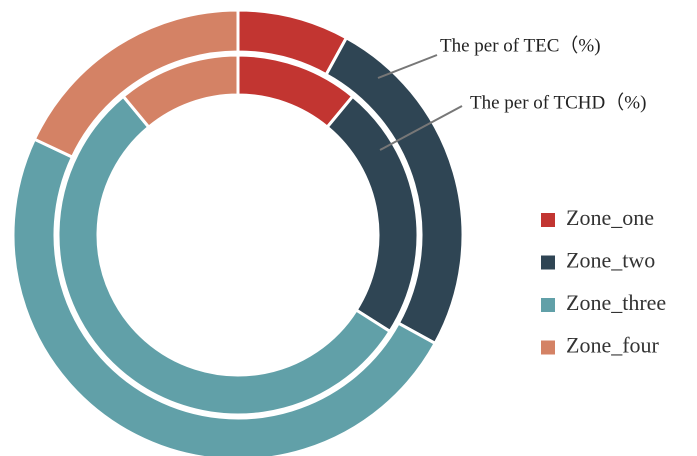 The width and height of the screenshot is (697, 456). What do you see at coordinates (616, 302) in the screenshot?
I see `legend-label: Zone_three` at bounding box center [616, 302].